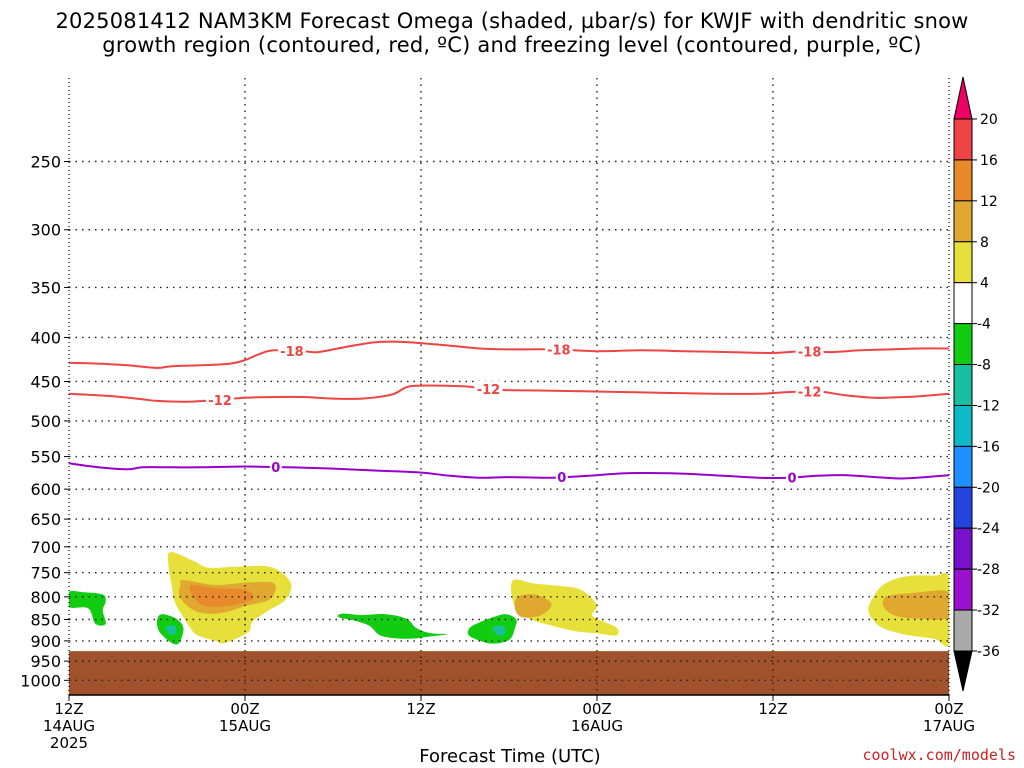  I want to click on contour-label-2-1: 0, so click(561, 478).